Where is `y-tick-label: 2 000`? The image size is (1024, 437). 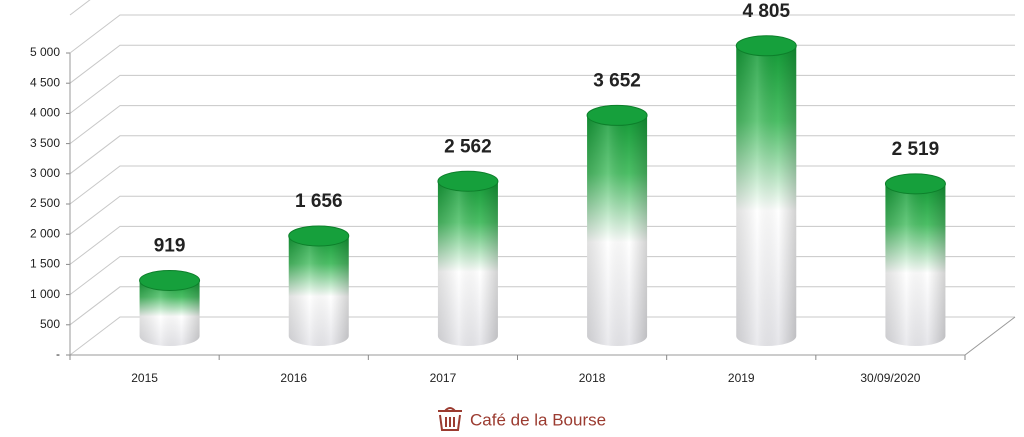 y-tick-label: 2 000 is located at coordinates (45, 233).